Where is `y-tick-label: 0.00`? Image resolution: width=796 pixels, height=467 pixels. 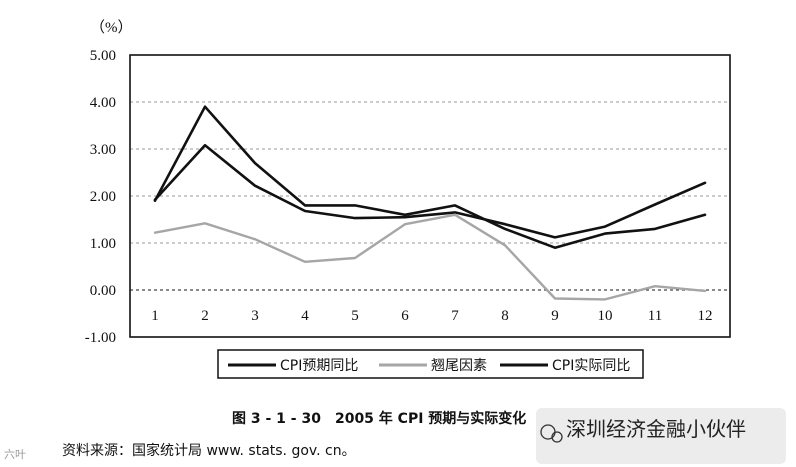
y-tick-label: 0.00 is located at coordinates (103, 291).